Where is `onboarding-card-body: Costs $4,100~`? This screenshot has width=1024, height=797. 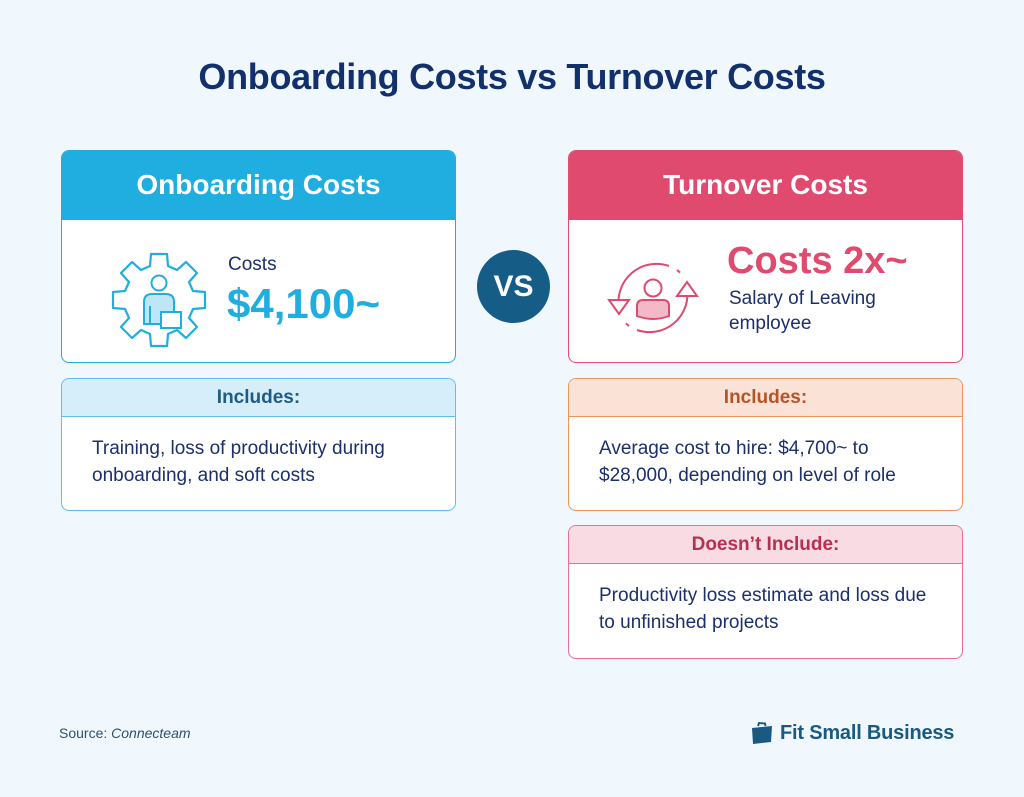
onboarding-card-body: Costs $4,100~ is located at coordinates (258, 290).